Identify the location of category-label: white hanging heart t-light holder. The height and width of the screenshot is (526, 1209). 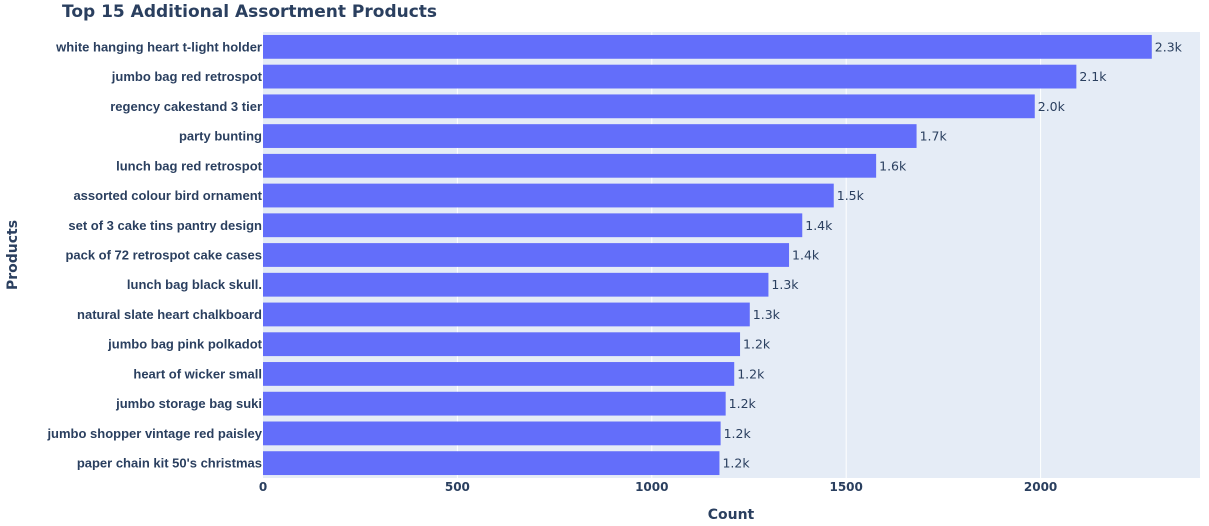
(158, 46).